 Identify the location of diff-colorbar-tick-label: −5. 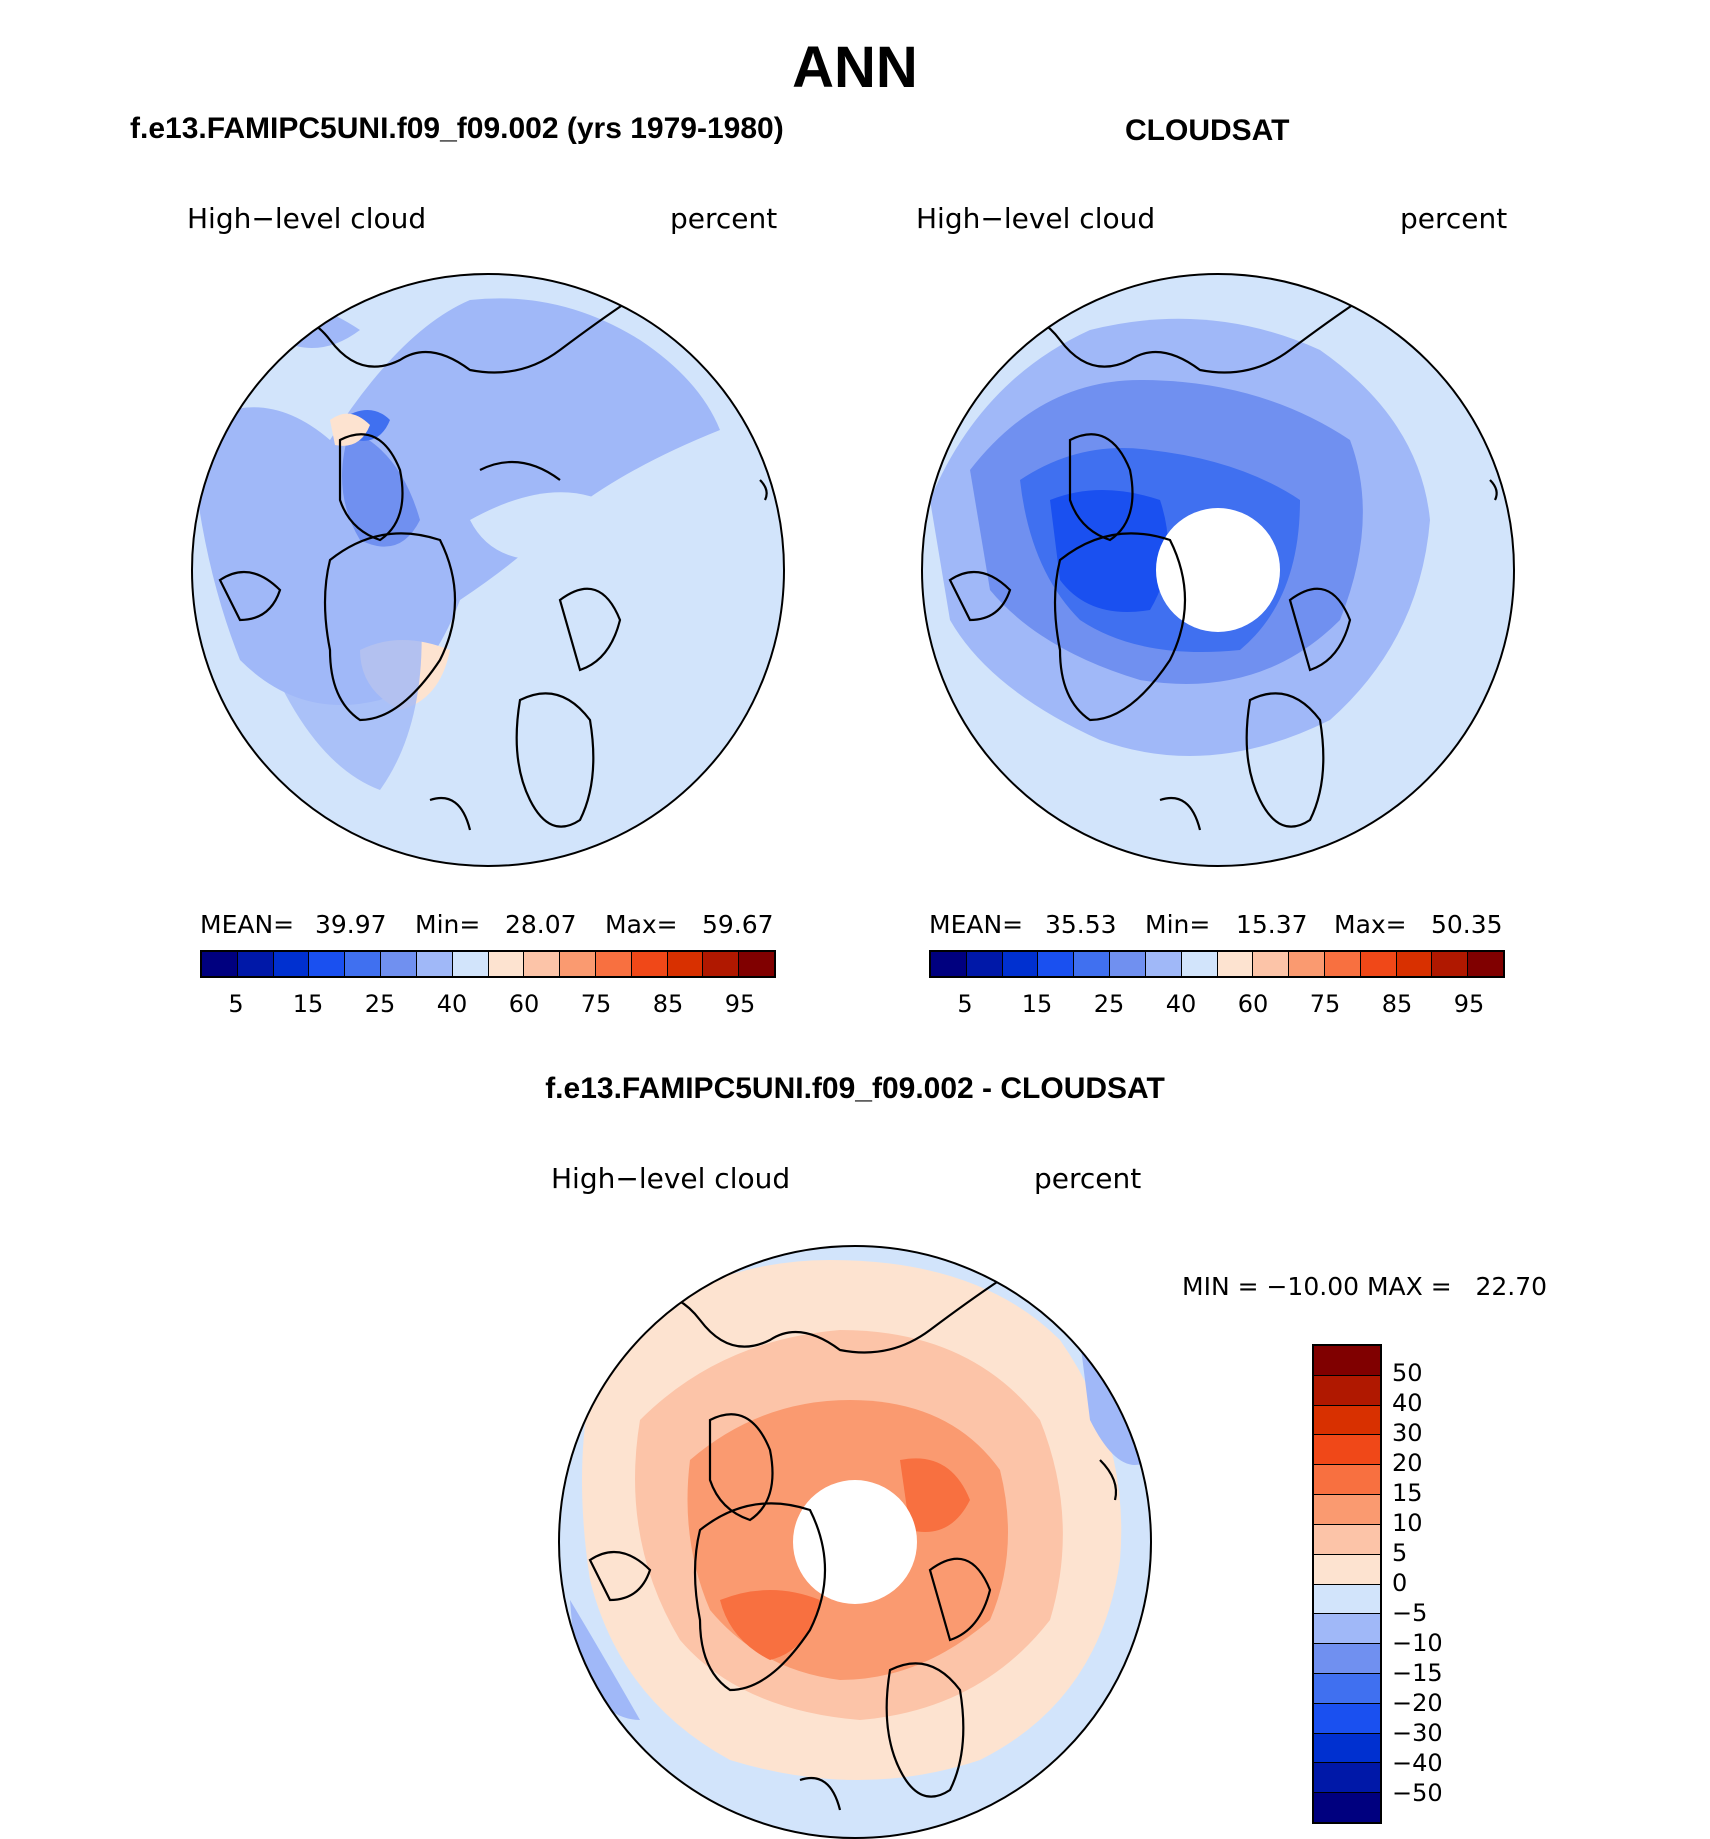
(1410, 1613).